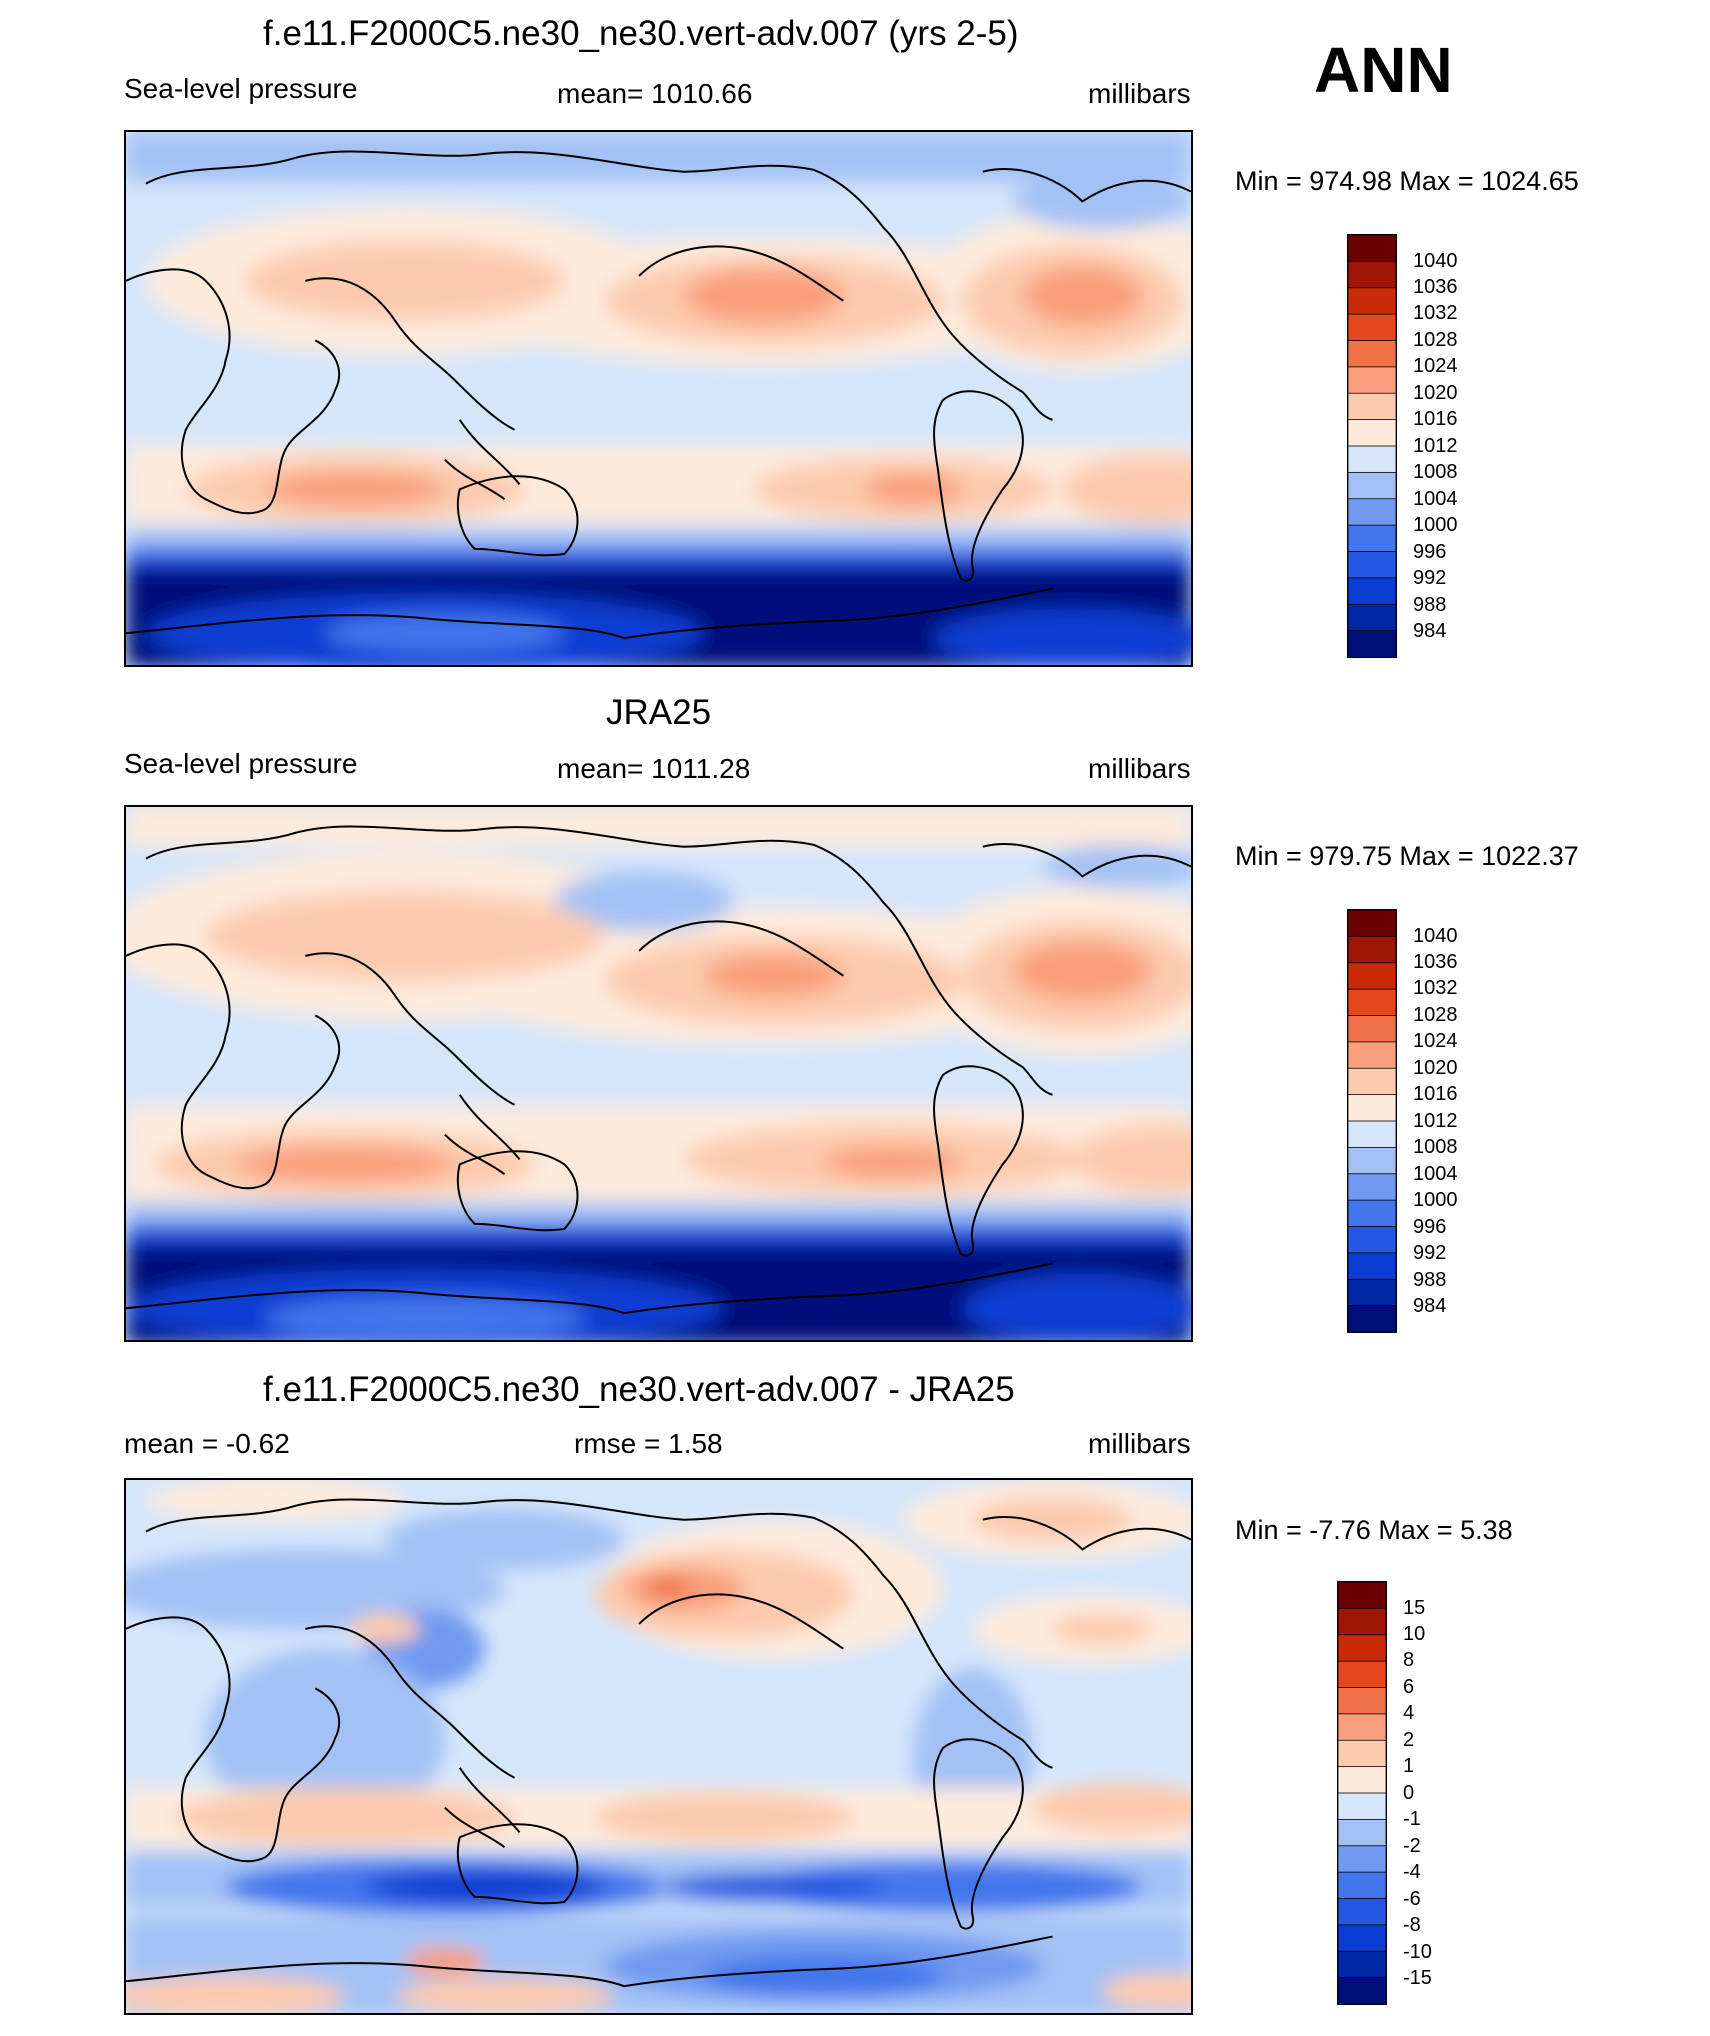  Describe the element at coordinates (659, 712) in the screenshot. I see `panel2-title: JRA25` at that location.